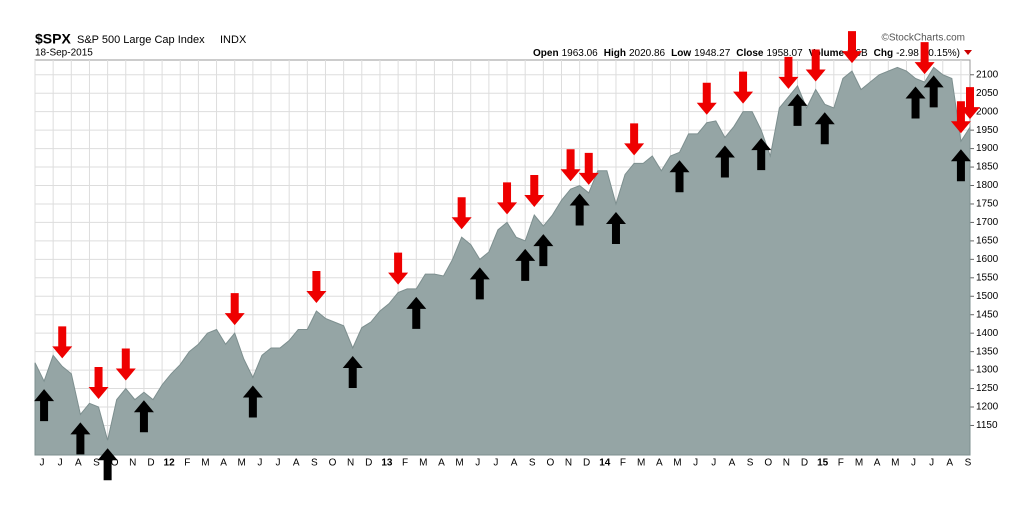 This screenshot has width=1035, height=508. What do you see at coordinates (64, 53) in the screenshot?
I see `date: 18-Sep-2015` at bounding box center [64, 53].